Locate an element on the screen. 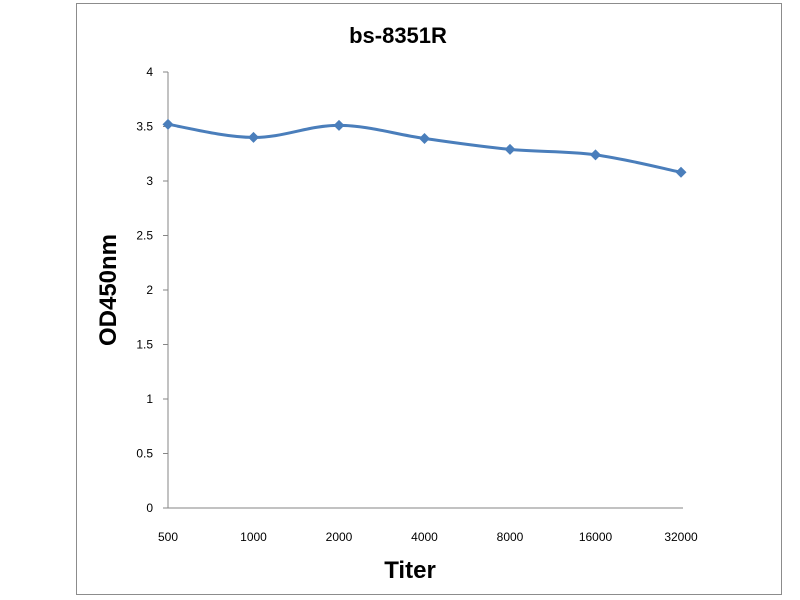  x-tick-label: 4000 is located at coordinates (424, 537).